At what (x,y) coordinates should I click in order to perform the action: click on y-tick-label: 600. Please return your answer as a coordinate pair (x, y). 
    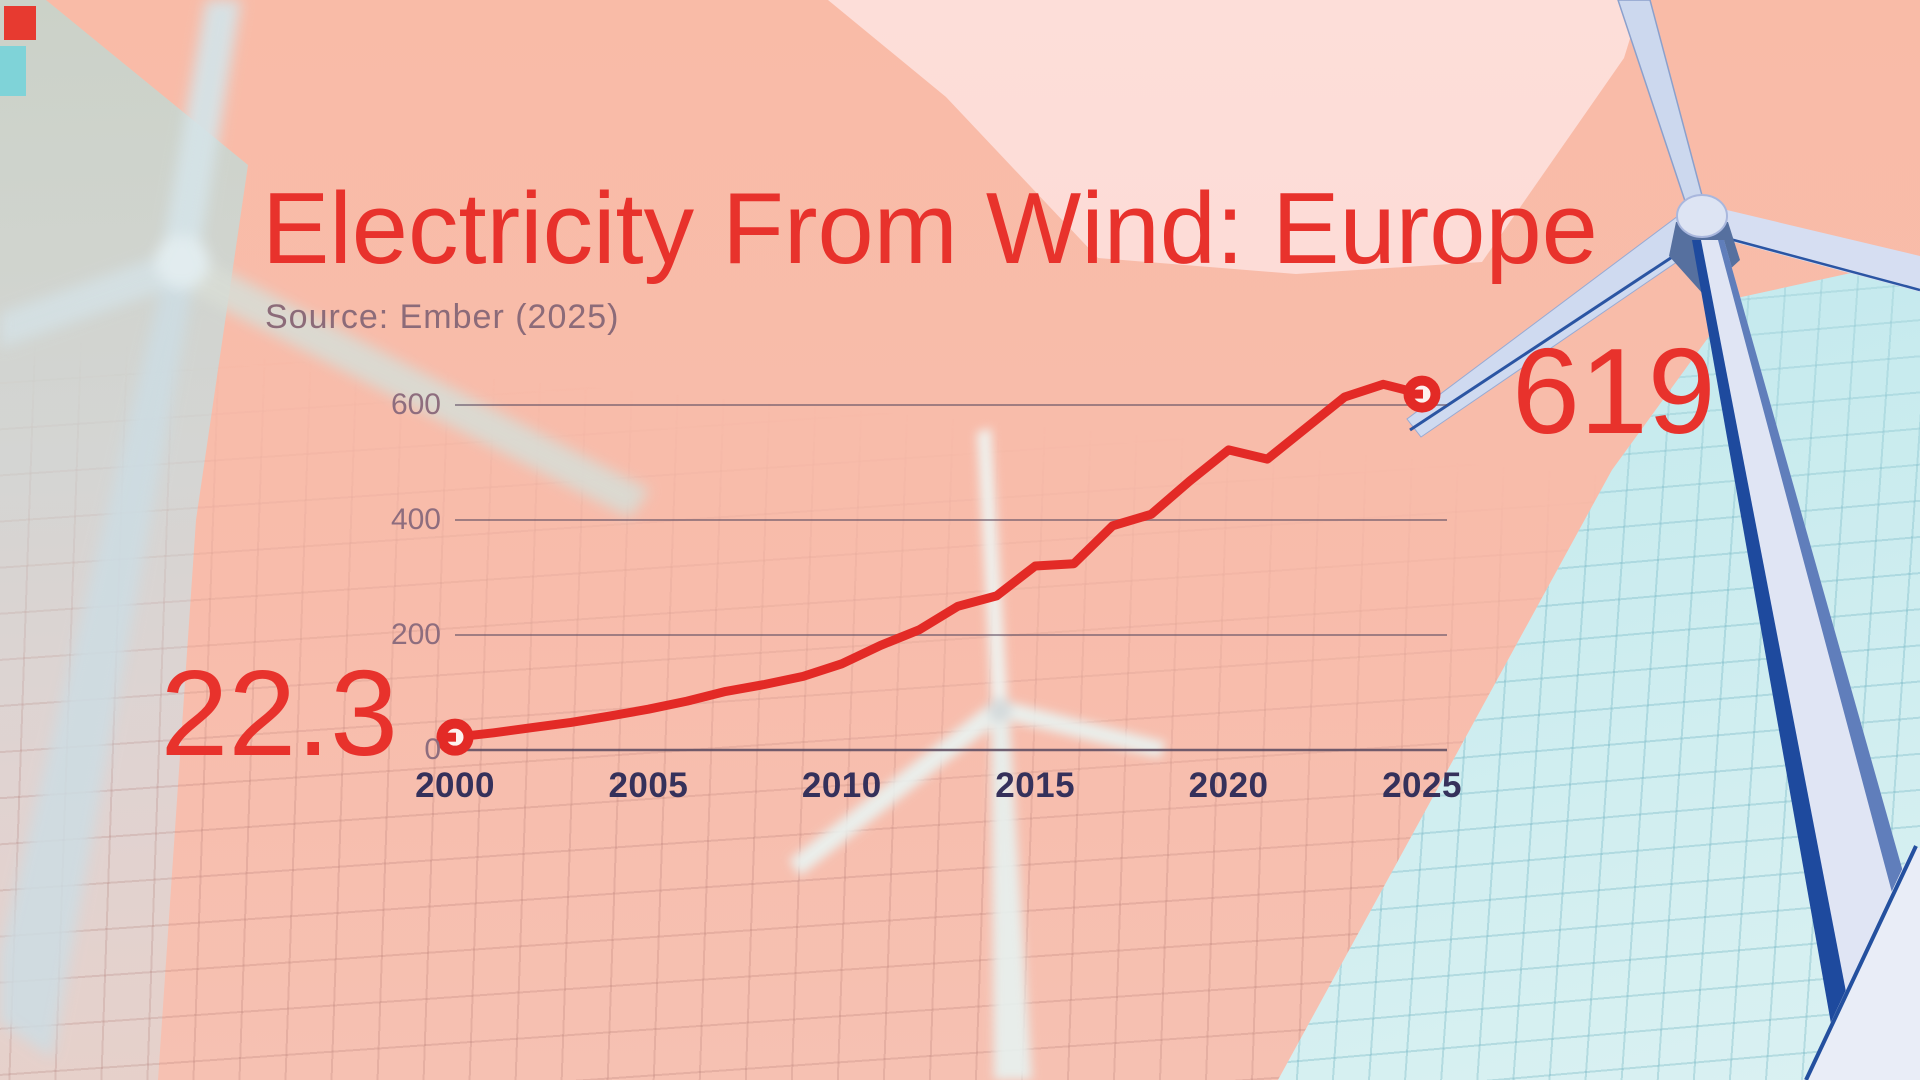
    Looking at the image, I should click on (415, 404).